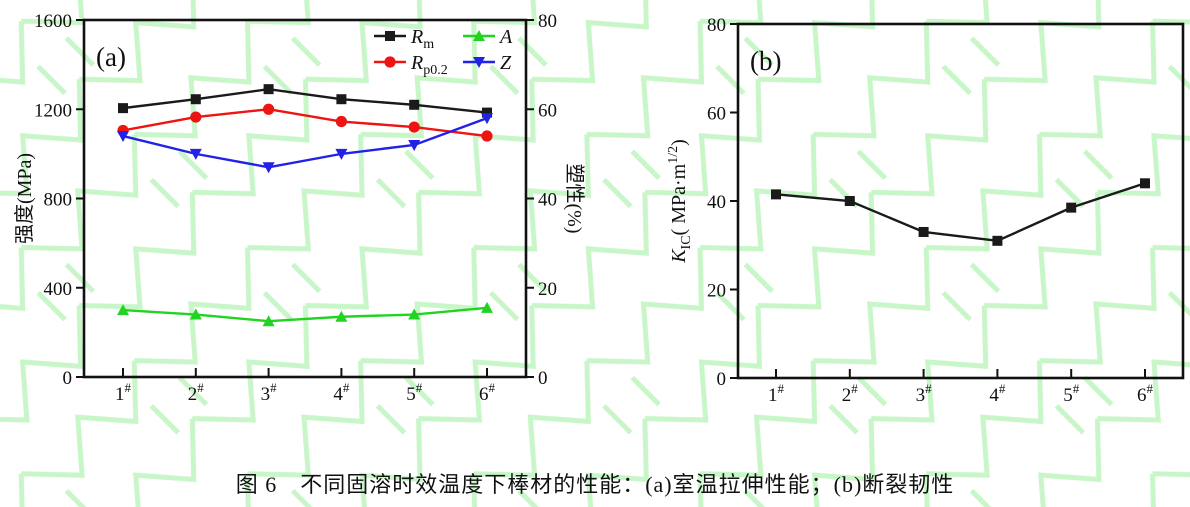 This screenshot has height=507, width=1190. What do you see at coordinates (58, 289) in the screenshot?
I see `svg-text: 400` at bounding box center [58, 289].